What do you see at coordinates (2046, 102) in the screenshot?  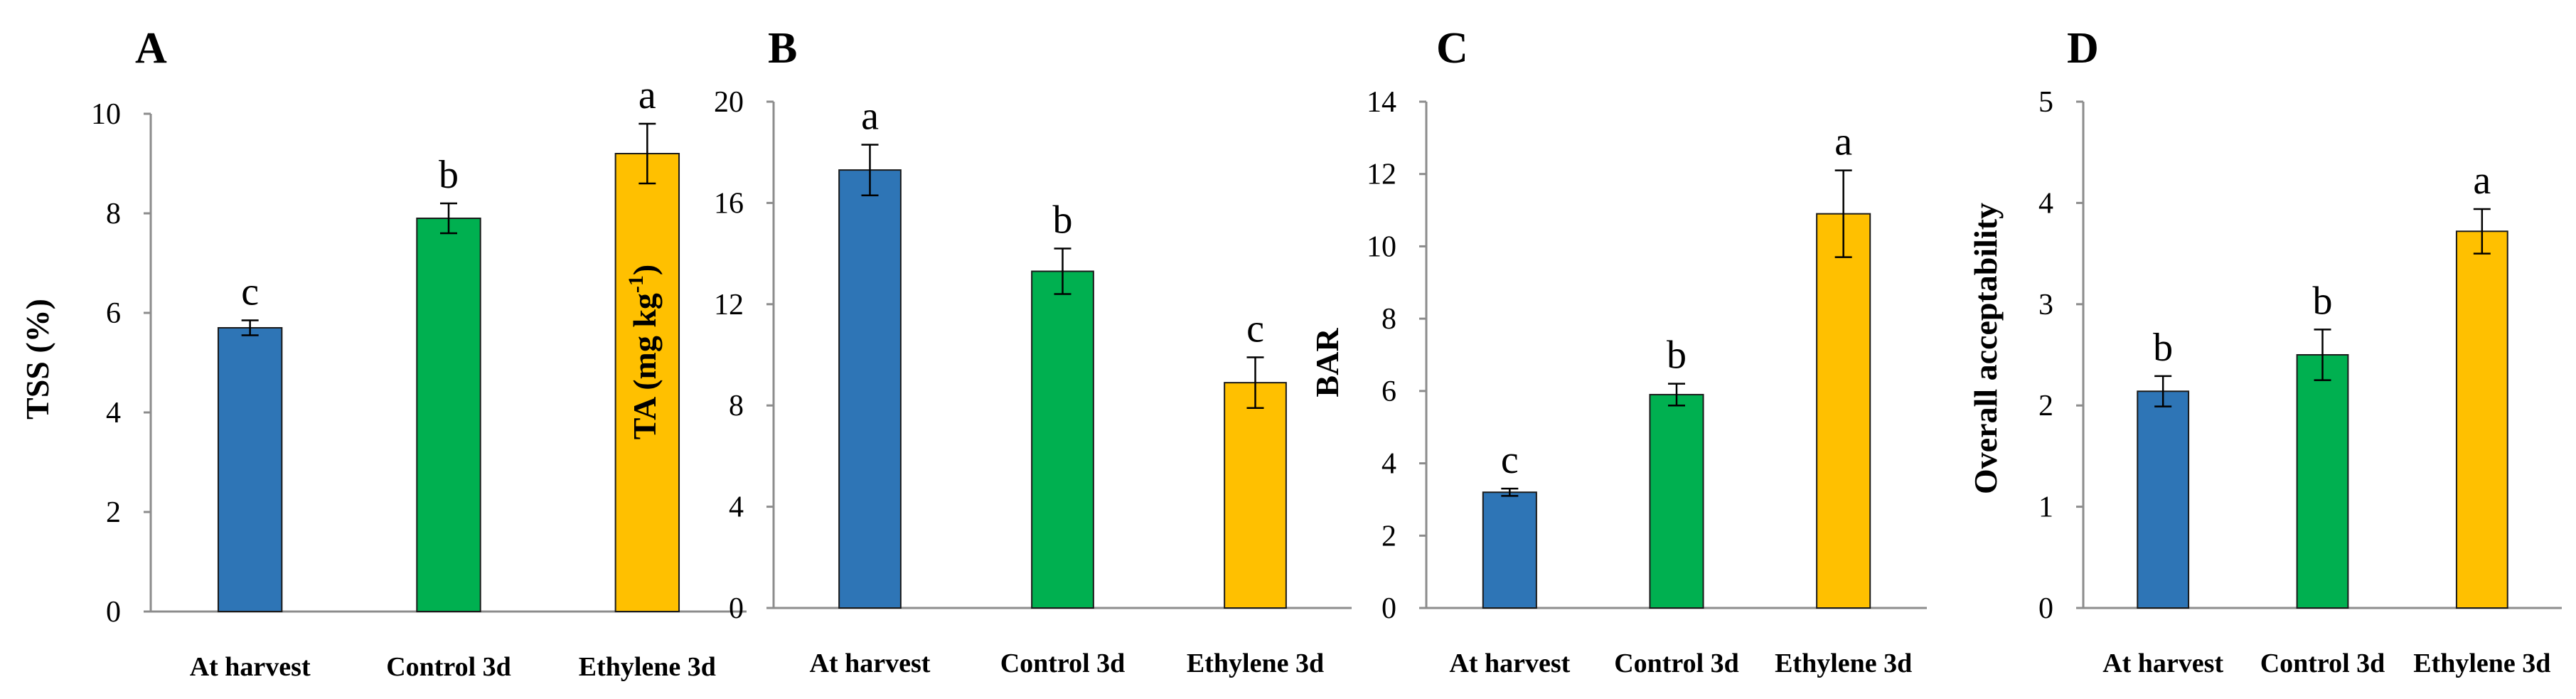 I see `panel-d-y-tick-label: 5` at bounding box center [2046, 102].